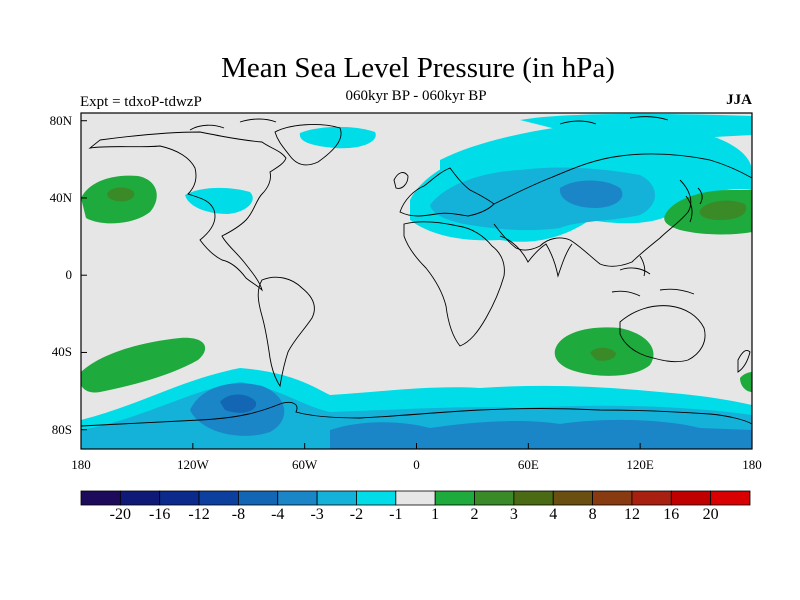 The height and width of the screenshot is (600, 800). Describe the element at coordinates (219, 200) in the screenshot. I see `atlantic-low-patch` at that location.